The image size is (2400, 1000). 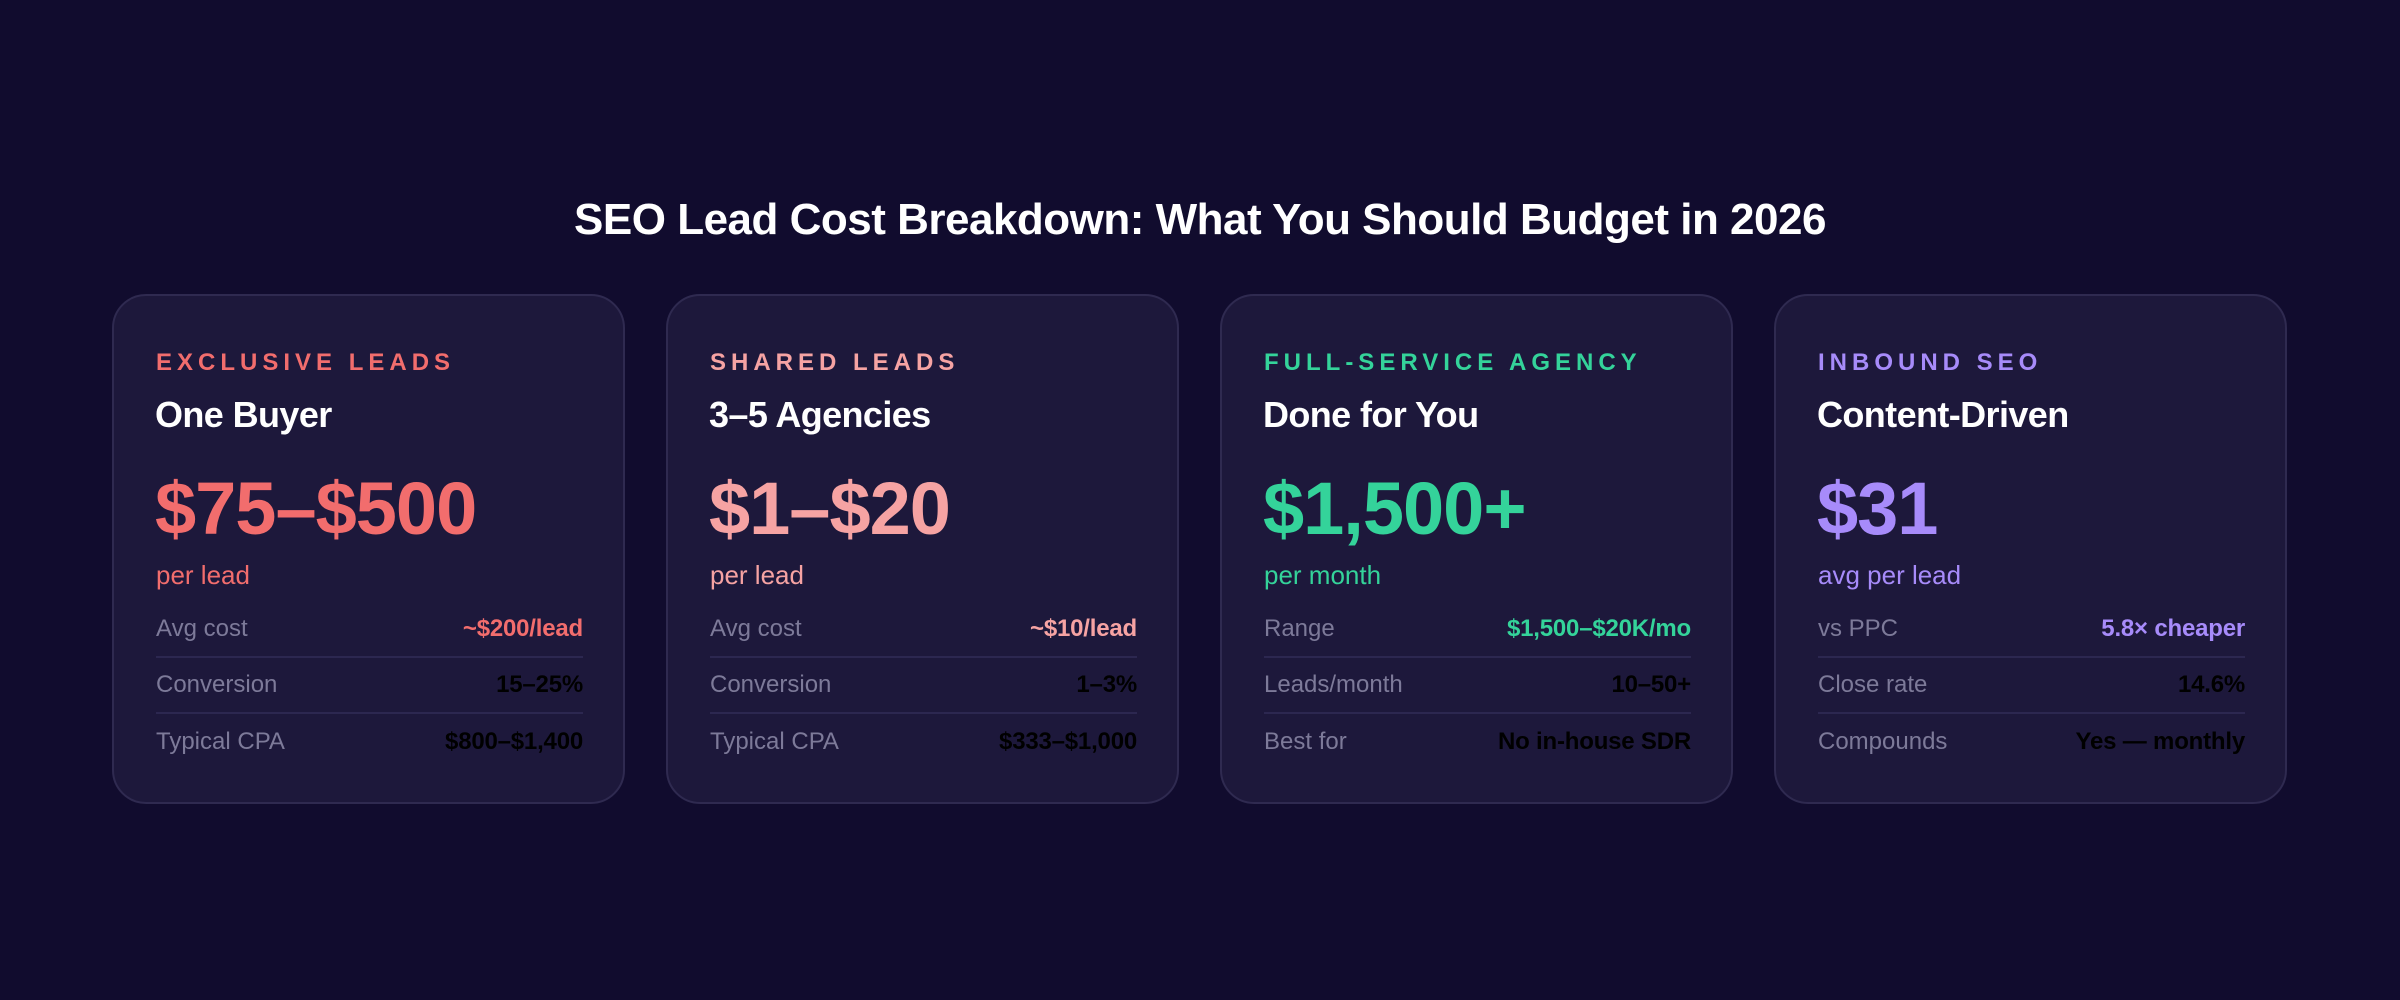 I want to click on stat-value: 5.8× cheaper, so click(x=2173, y=628).